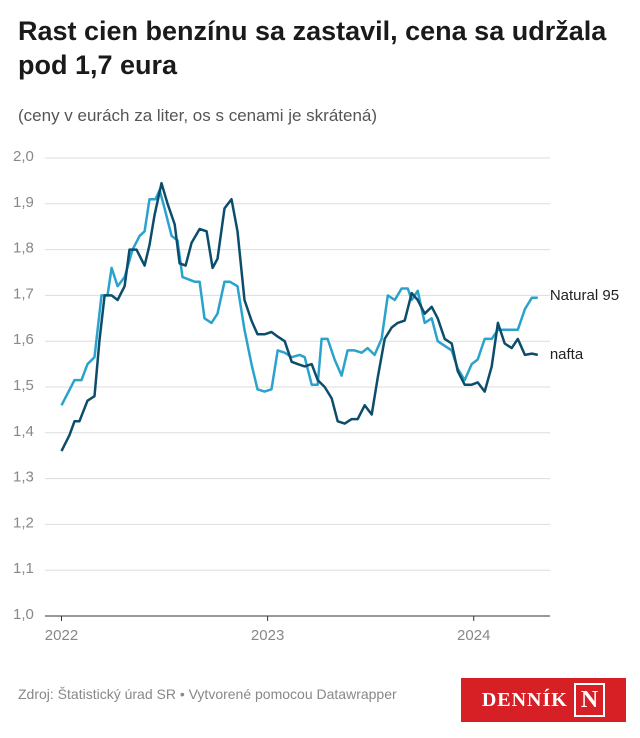 This screenshot has height=738, width=640. What do you see at coordinates (589, 700) in the screenshot?
I see `logo-mark: N` at bounding box center [589, 700].